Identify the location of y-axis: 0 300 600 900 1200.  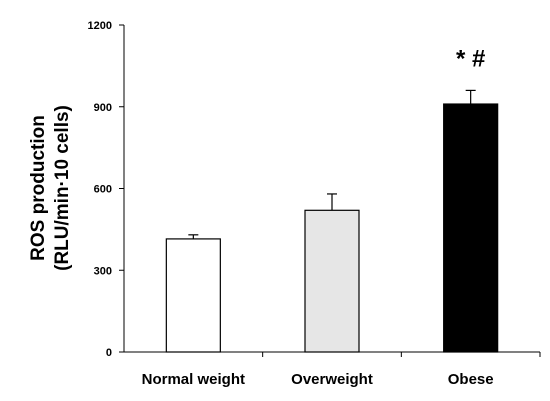
(106, 189).